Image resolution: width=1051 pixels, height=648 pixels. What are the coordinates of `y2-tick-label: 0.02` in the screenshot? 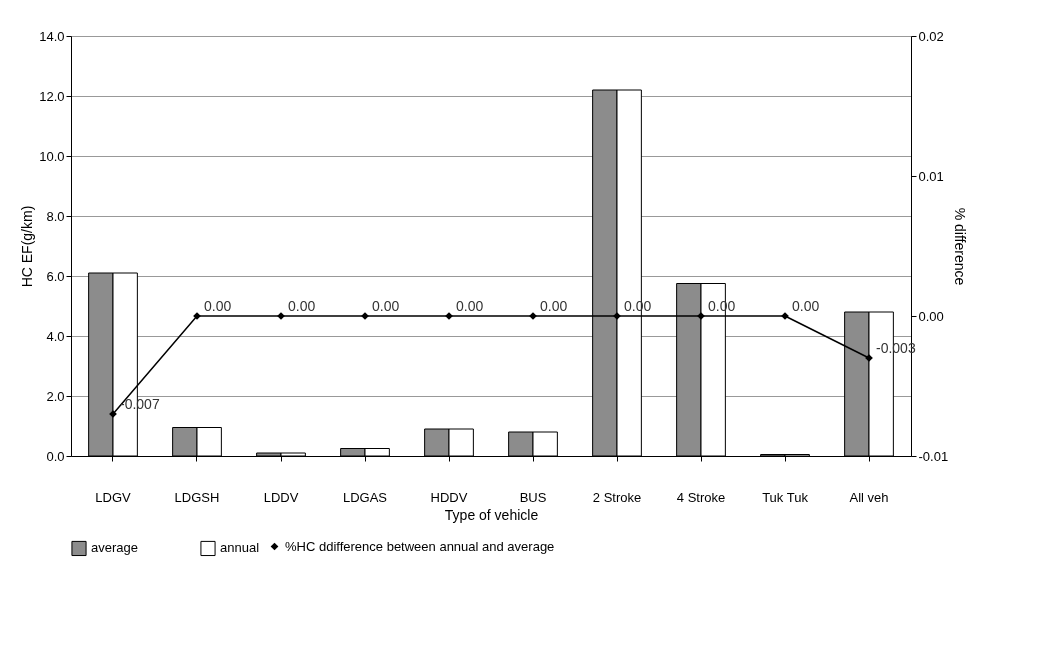 It's located at (931, 36).